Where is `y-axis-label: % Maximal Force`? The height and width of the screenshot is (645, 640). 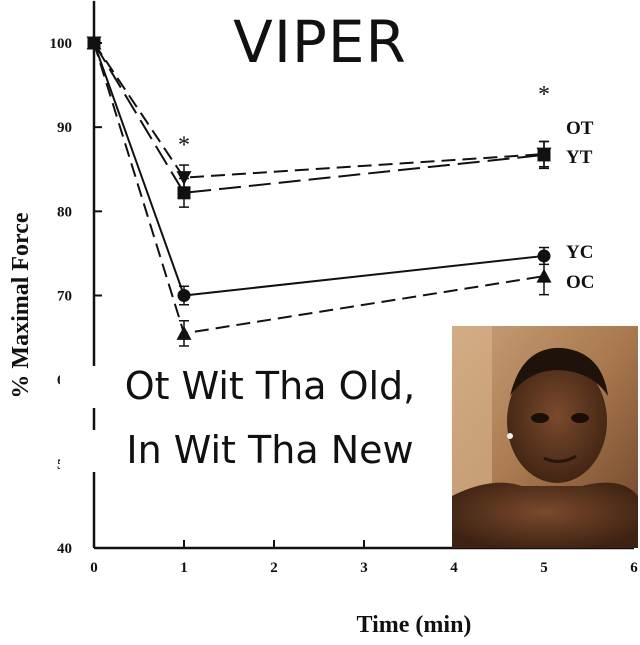
y-axis-label: % Maximal Force is located at coordinates (21, 305).